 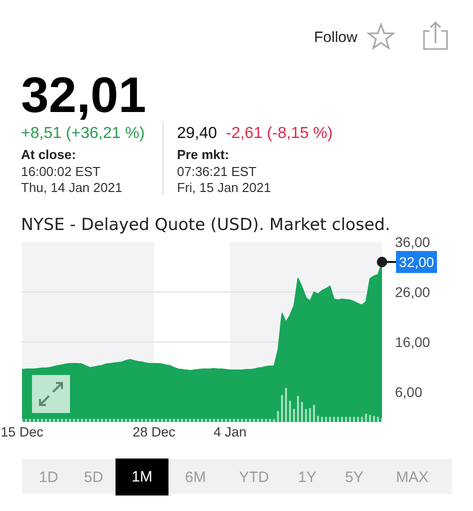 I want to click on text: NYSE - Delayed Quote (USD). Market closed., so click(x=205, y=224).